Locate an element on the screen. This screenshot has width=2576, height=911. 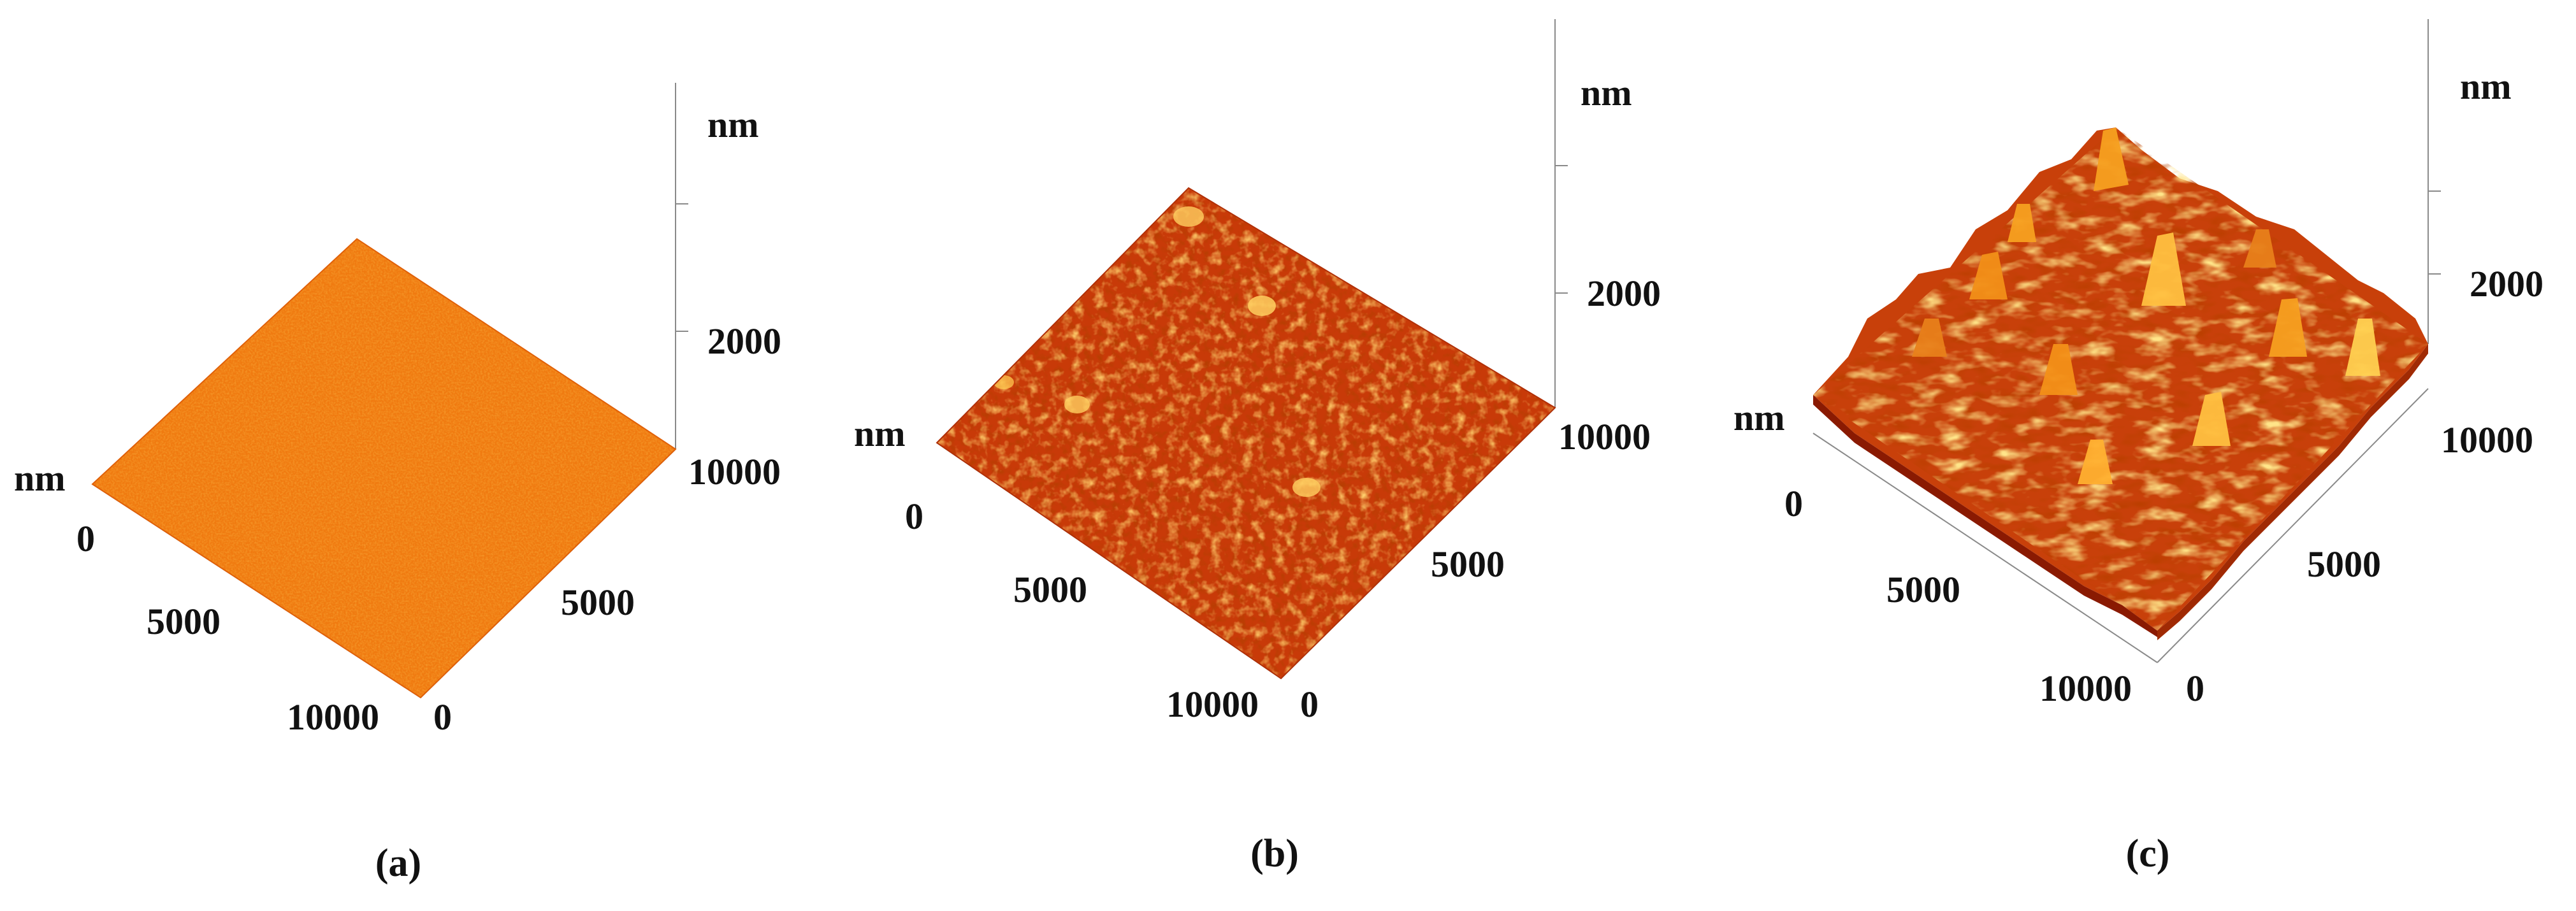
panel-c-x-tick-mid: 5000 is located at coordinates (1923, 589).